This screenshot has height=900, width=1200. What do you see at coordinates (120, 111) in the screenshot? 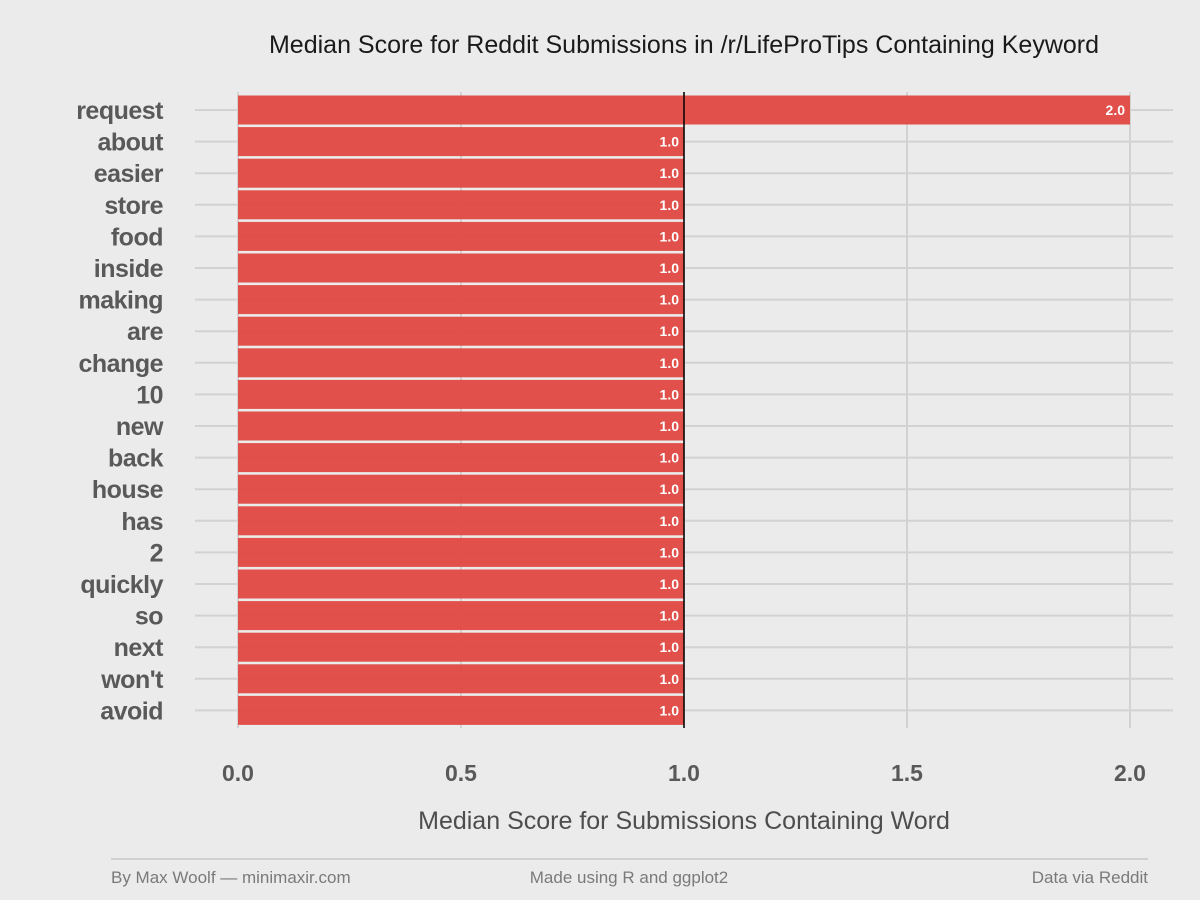
I see `category-label: request` at bounding box center [120, 111].